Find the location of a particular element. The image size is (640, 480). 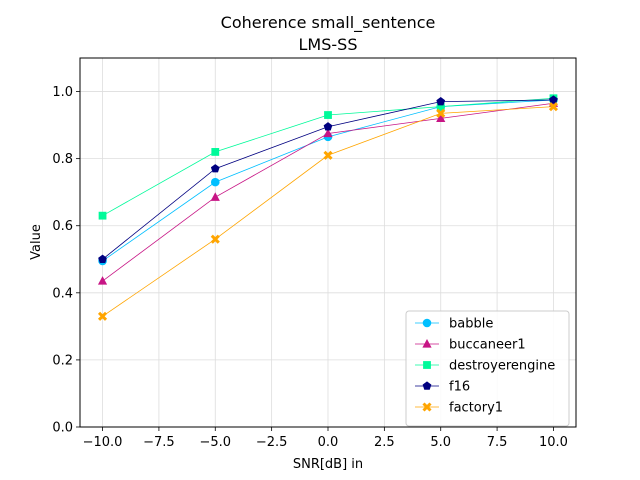

legend-item-babble: babble is located at coordinates (454, 324).